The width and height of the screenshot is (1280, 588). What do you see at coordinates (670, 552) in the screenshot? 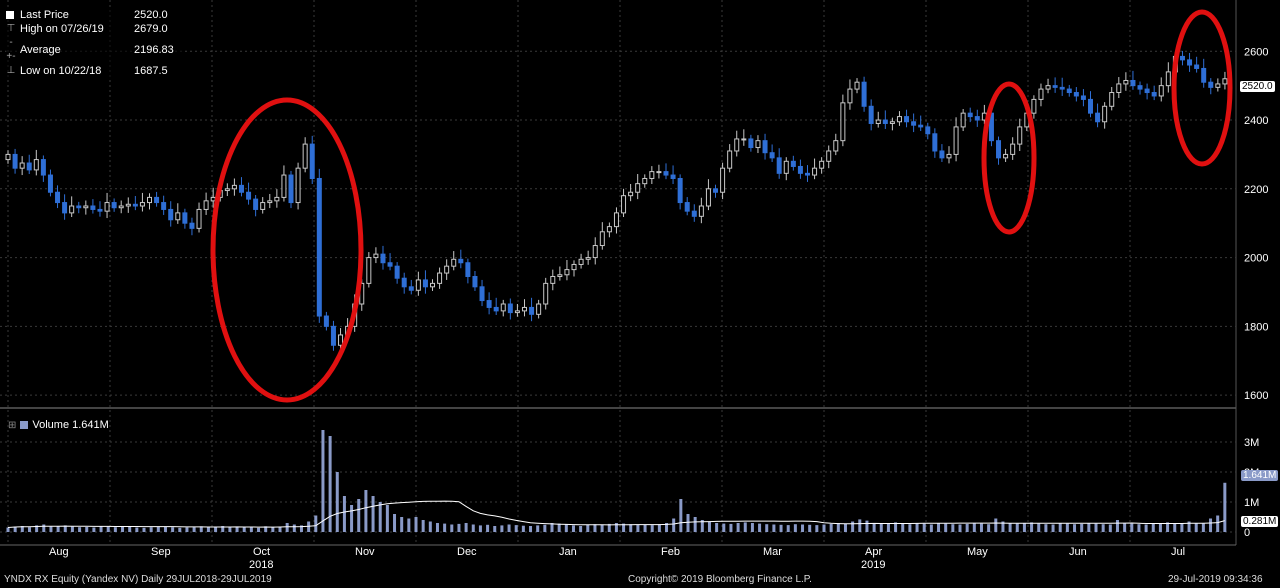
I see `month-label: Feb` at bounding box center [670, 552].